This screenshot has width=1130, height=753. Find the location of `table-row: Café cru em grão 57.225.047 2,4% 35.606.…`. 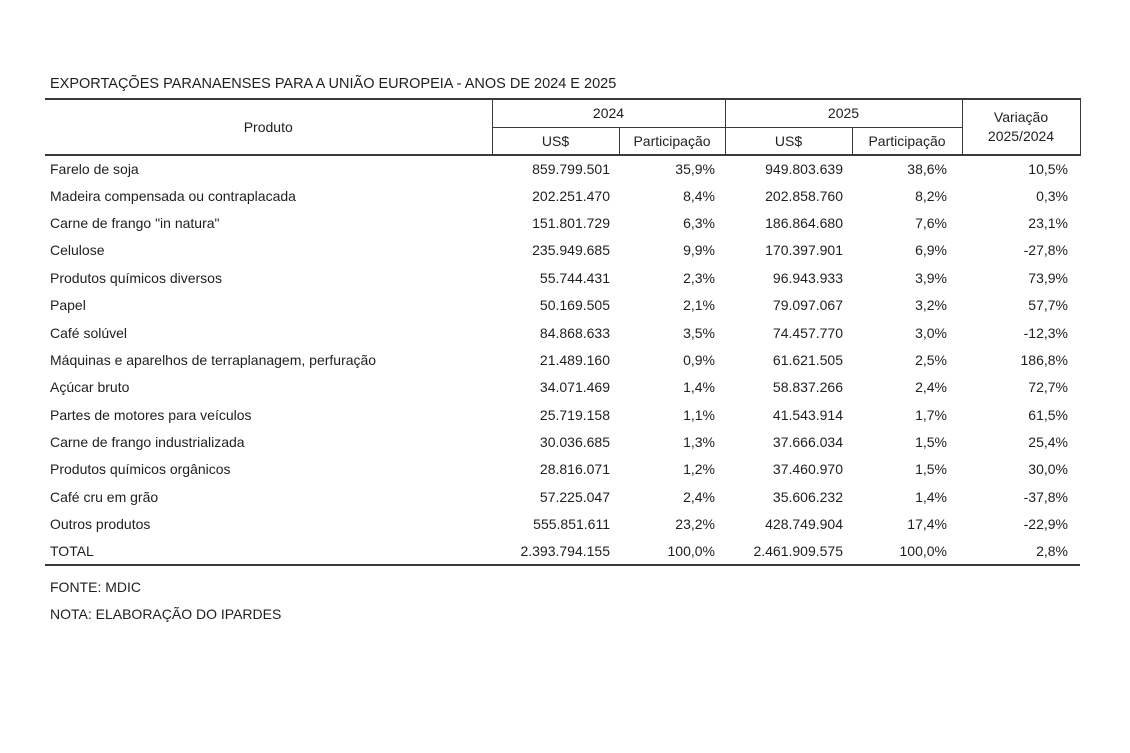

table-row: Café cru em grão 57.225.047 2,4% 35.606.… is located at coordinates (562, 496).